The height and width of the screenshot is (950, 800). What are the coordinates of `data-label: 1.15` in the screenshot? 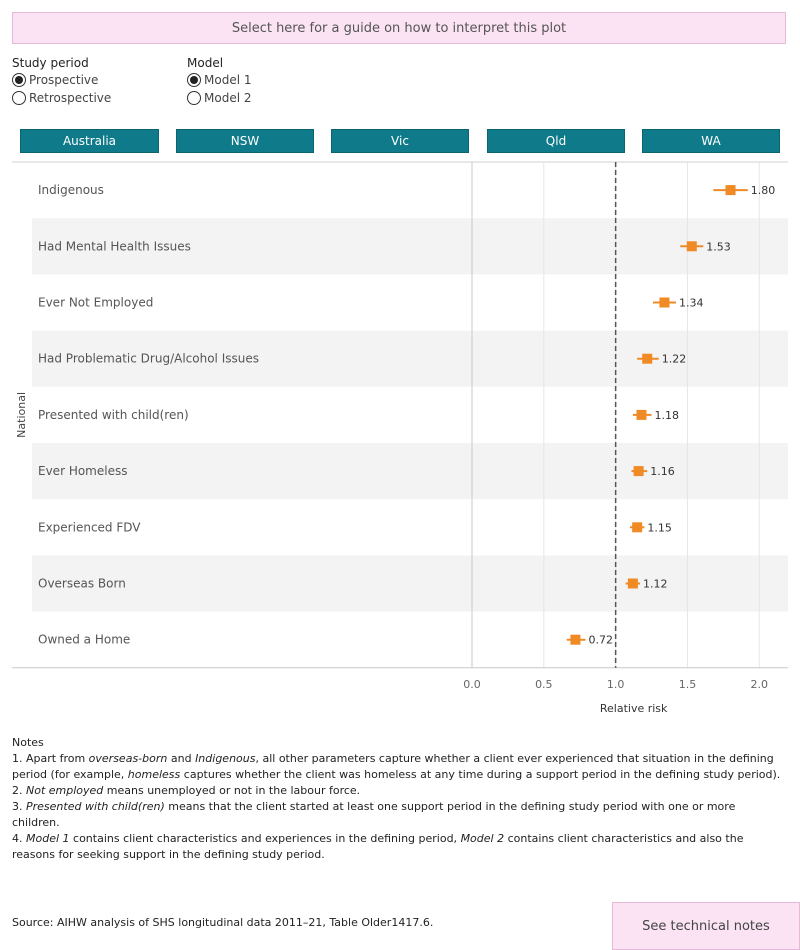 It's located at (659, 527).